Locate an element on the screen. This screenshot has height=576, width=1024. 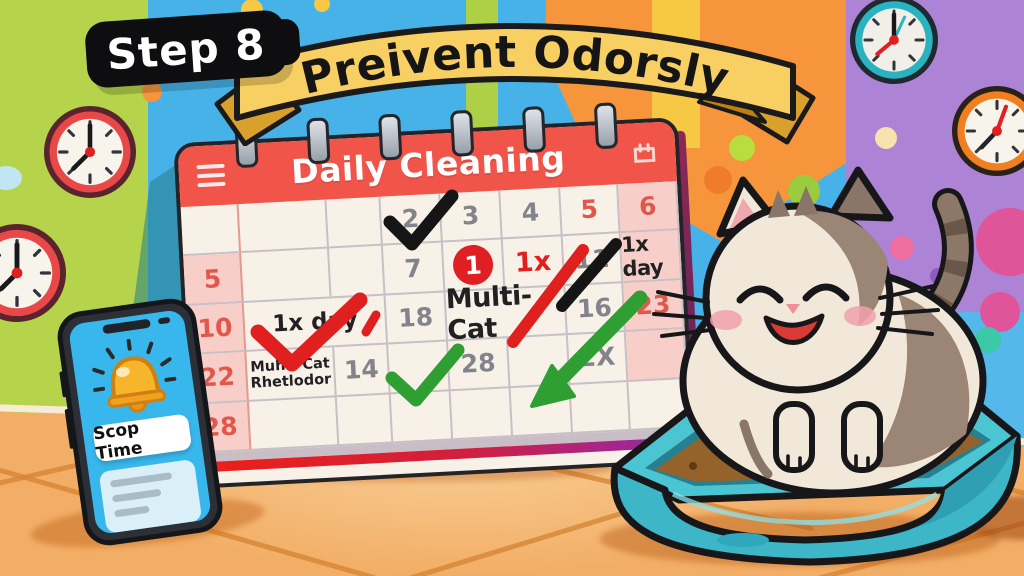
cat-whiskers is located at coordinates (796, 311).